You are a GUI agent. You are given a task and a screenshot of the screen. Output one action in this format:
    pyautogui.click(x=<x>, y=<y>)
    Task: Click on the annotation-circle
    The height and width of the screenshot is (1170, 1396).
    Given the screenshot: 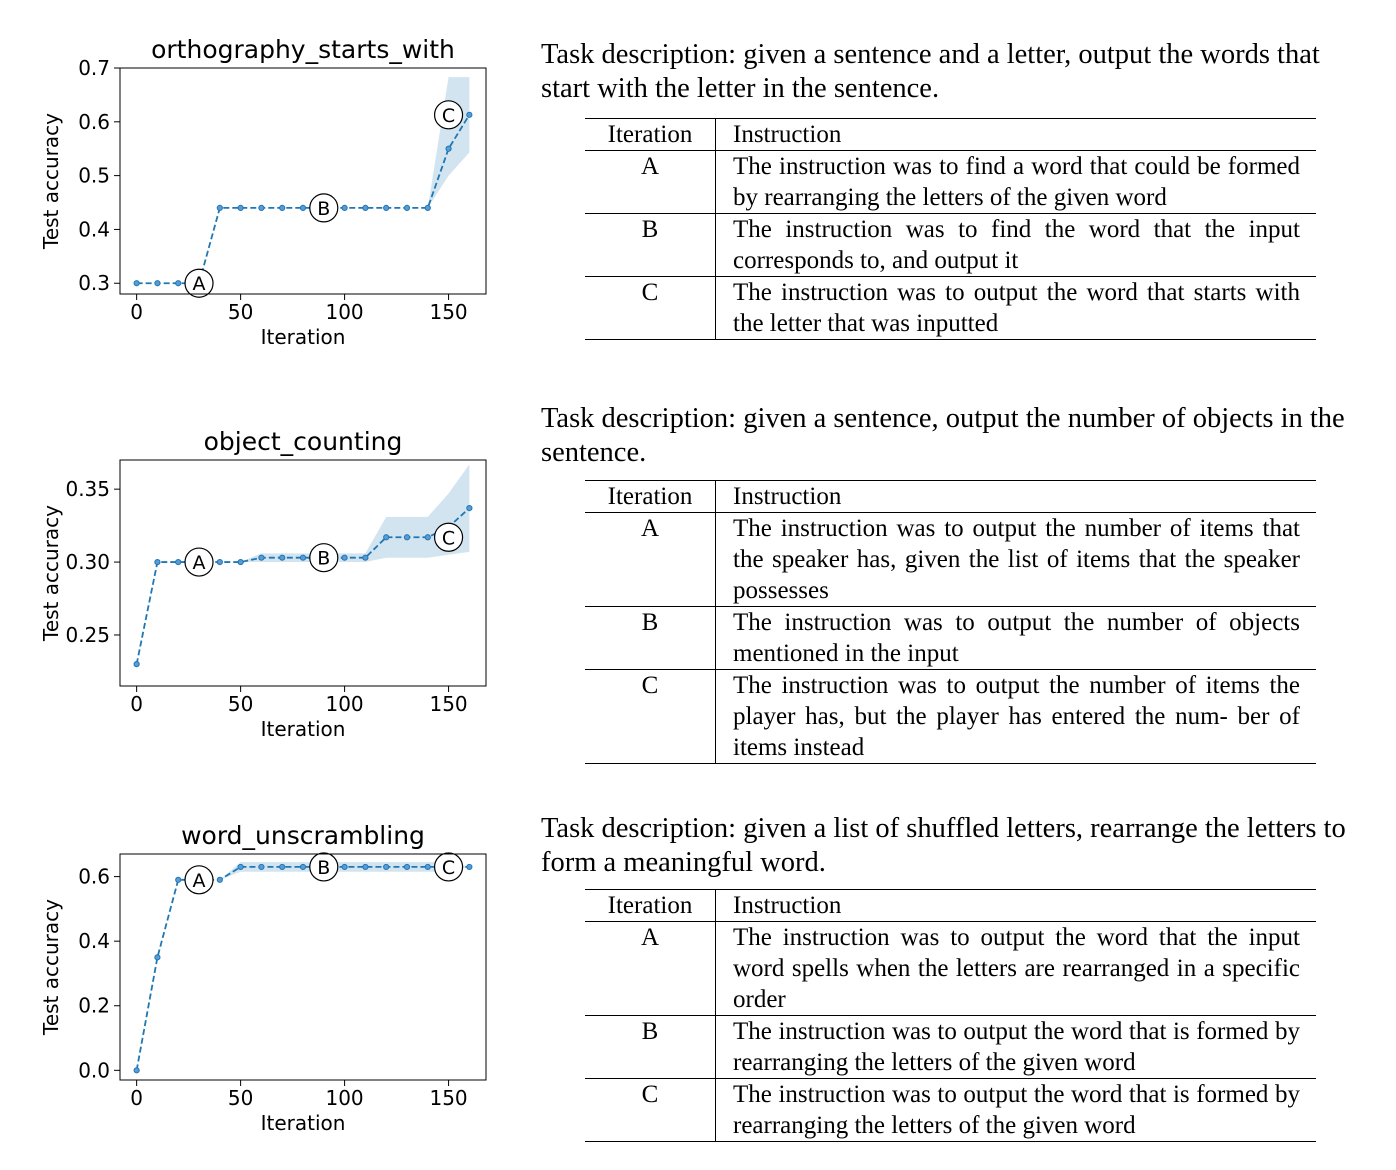 What is the action you would take?
    pyautogui.click(x=199, y=880)
    